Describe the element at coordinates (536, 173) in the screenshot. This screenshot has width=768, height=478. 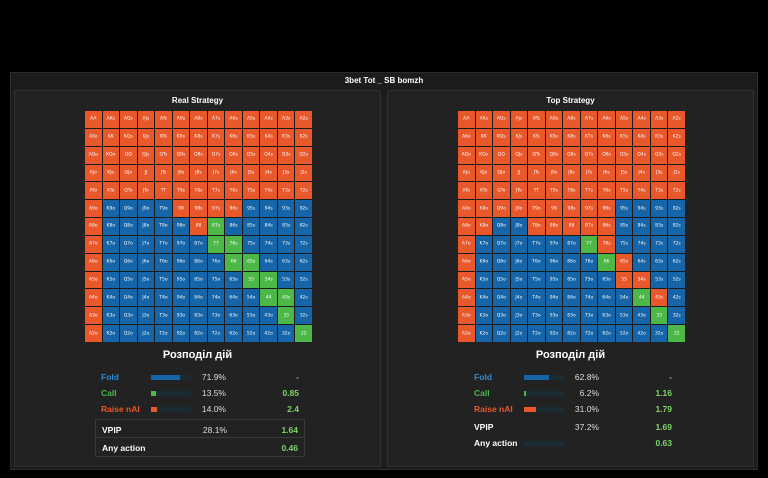
I see `hand-cell-JTs: JTs` at that location.